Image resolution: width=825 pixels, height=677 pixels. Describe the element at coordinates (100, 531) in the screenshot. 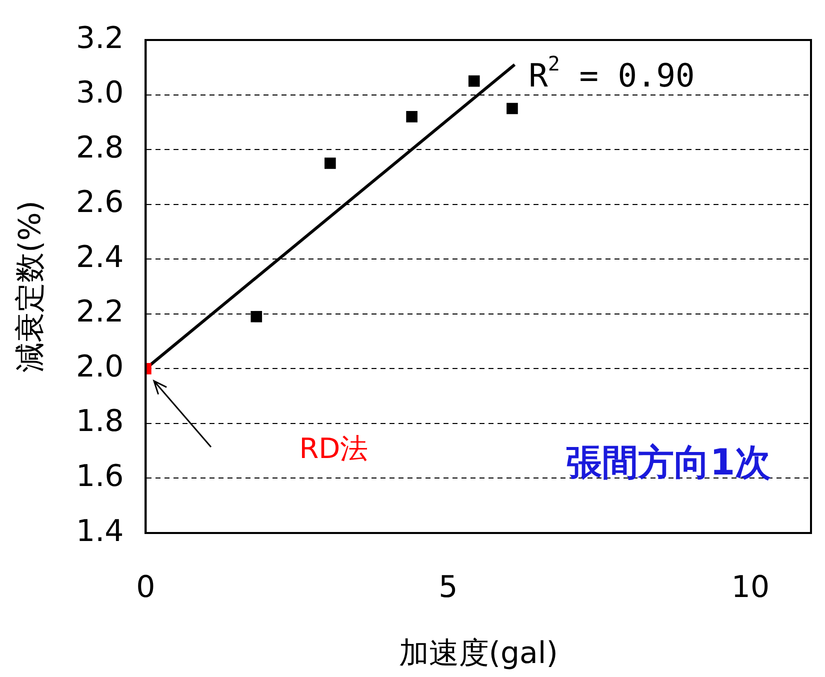

I see `y-tick-label: 1.4` at that location.